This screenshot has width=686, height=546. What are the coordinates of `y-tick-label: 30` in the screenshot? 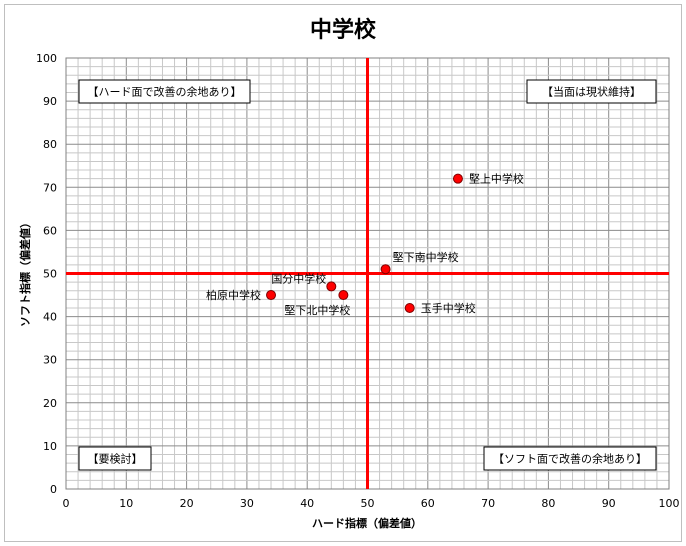 It's located at (50, 360).